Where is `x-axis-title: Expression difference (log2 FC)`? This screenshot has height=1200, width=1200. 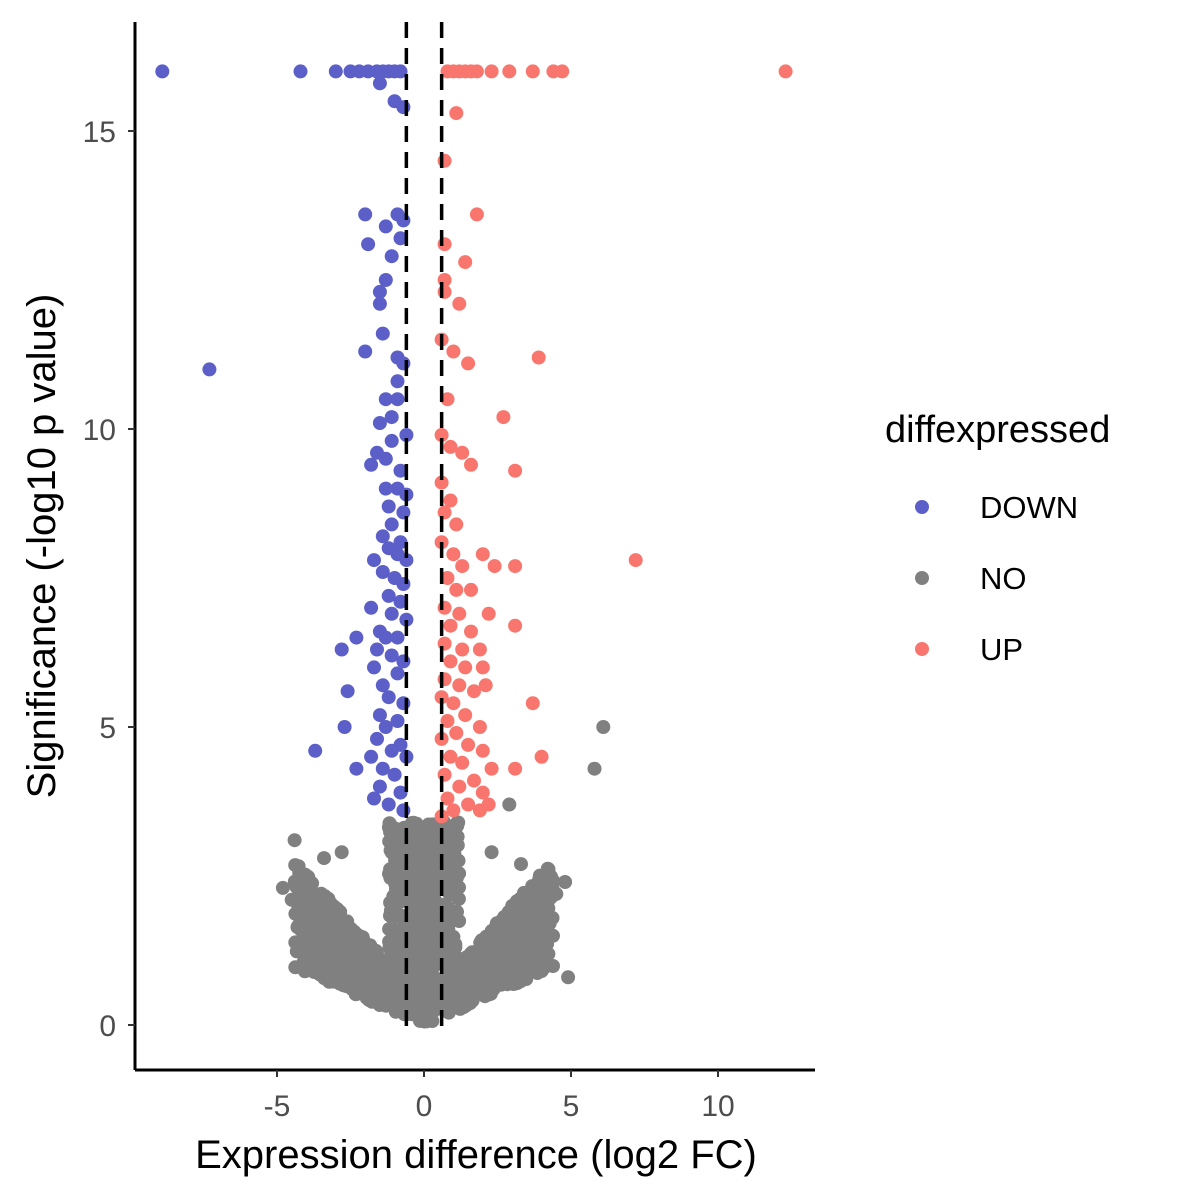 x-axis-title: Expression difference (log2 FC) is located at coordinates (476, 1155).